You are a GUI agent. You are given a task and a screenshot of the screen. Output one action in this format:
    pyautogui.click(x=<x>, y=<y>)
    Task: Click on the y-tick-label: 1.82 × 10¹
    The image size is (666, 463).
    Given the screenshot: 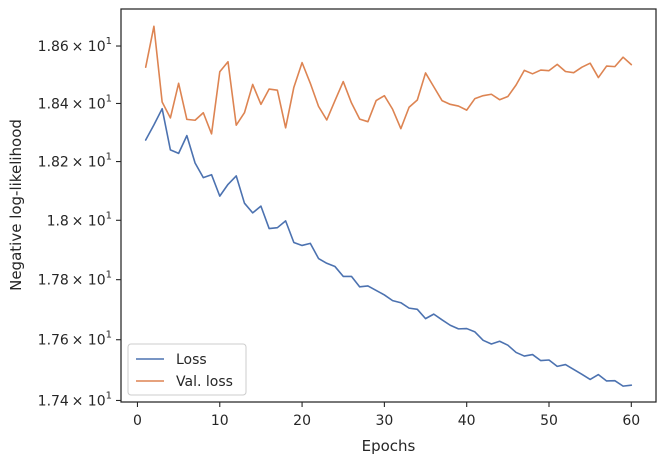 What is the action you would take?
    pyautogui.click(x=75, y=161)
    